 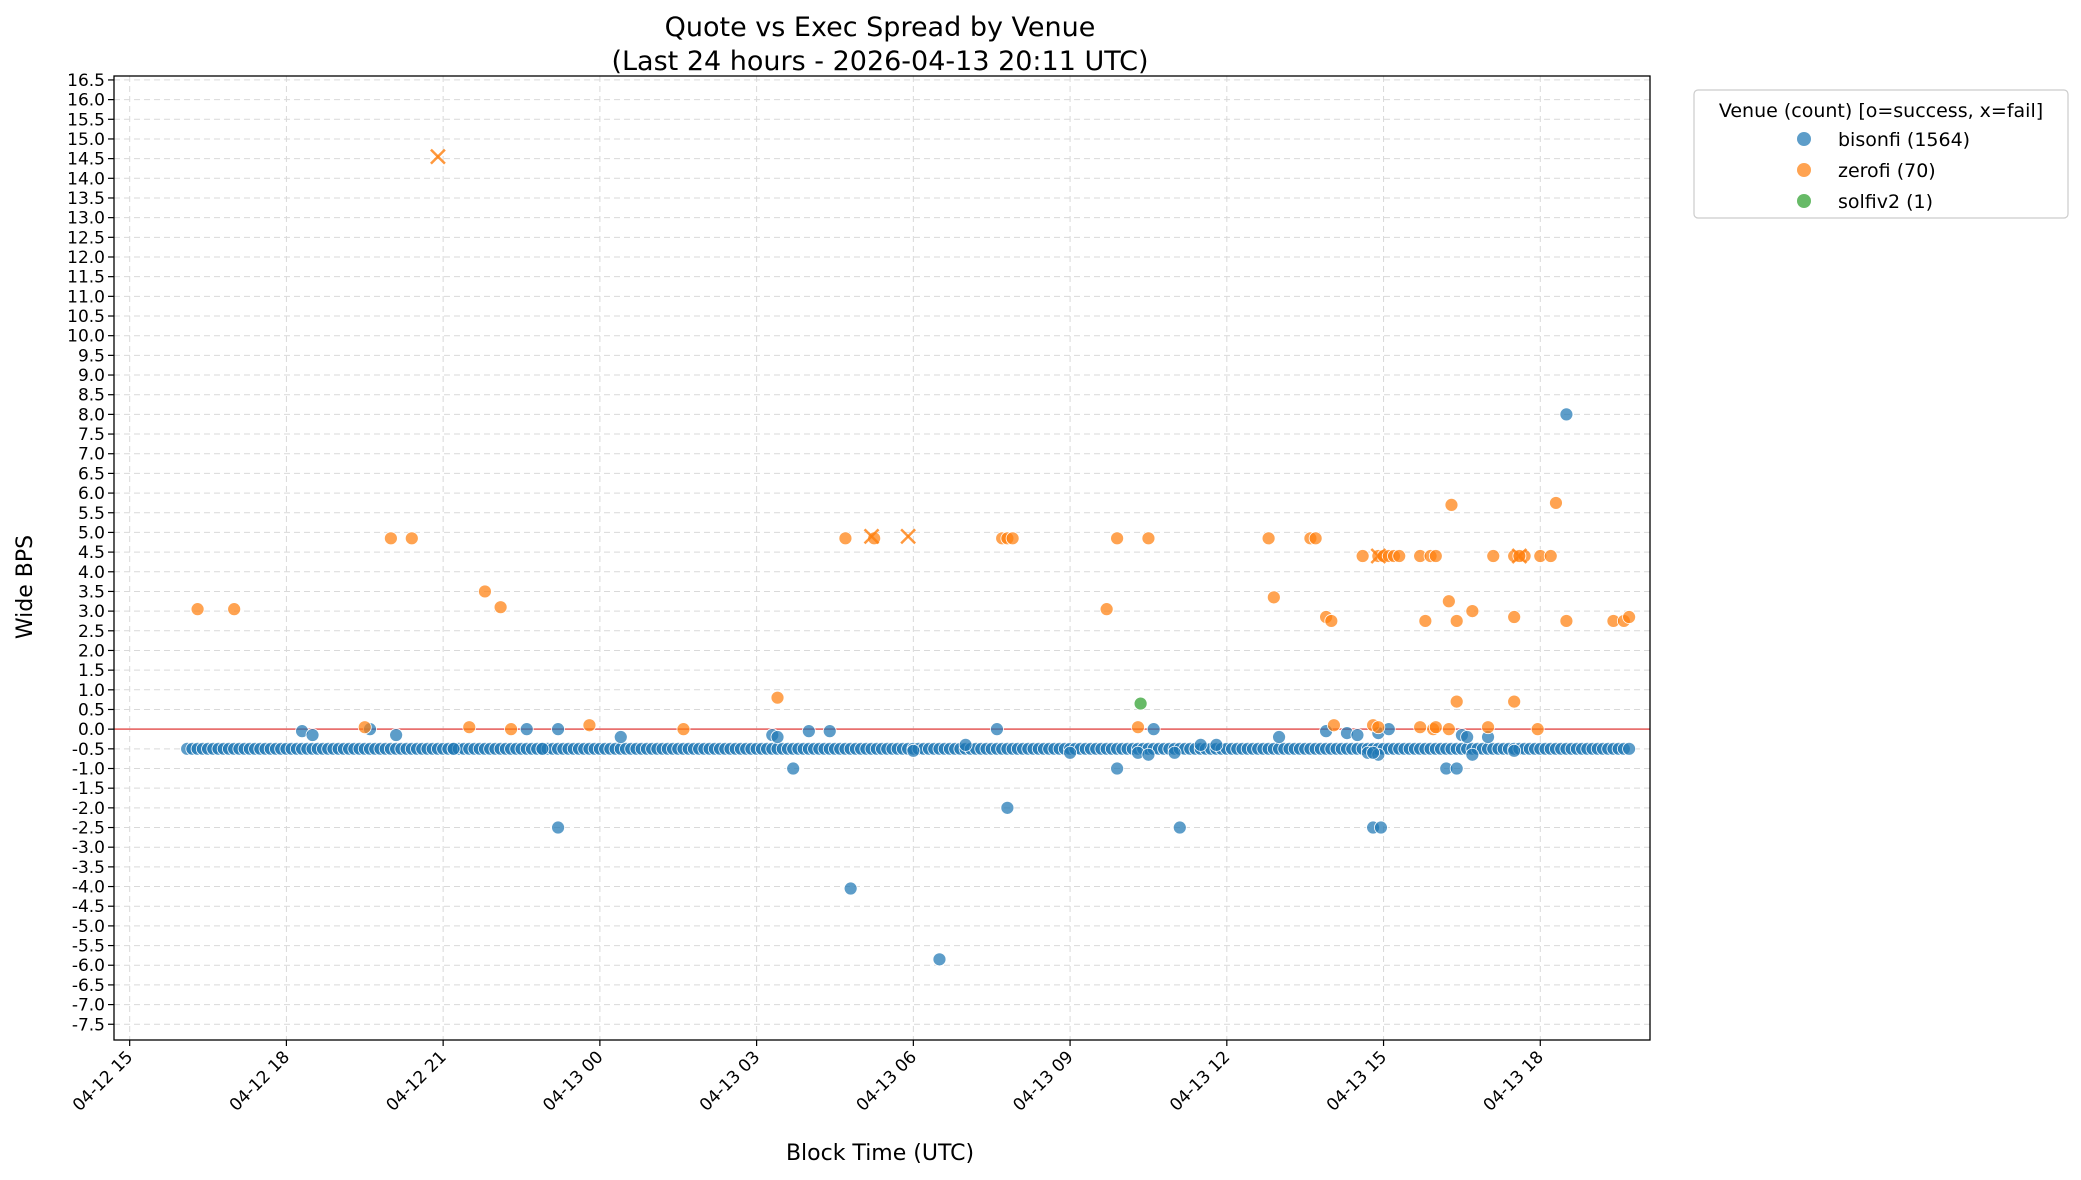 What do you see at coordinates (91, 671) in the screenshot?
I see `y-tick-label: 1.5` at bounding box center [91, 671].